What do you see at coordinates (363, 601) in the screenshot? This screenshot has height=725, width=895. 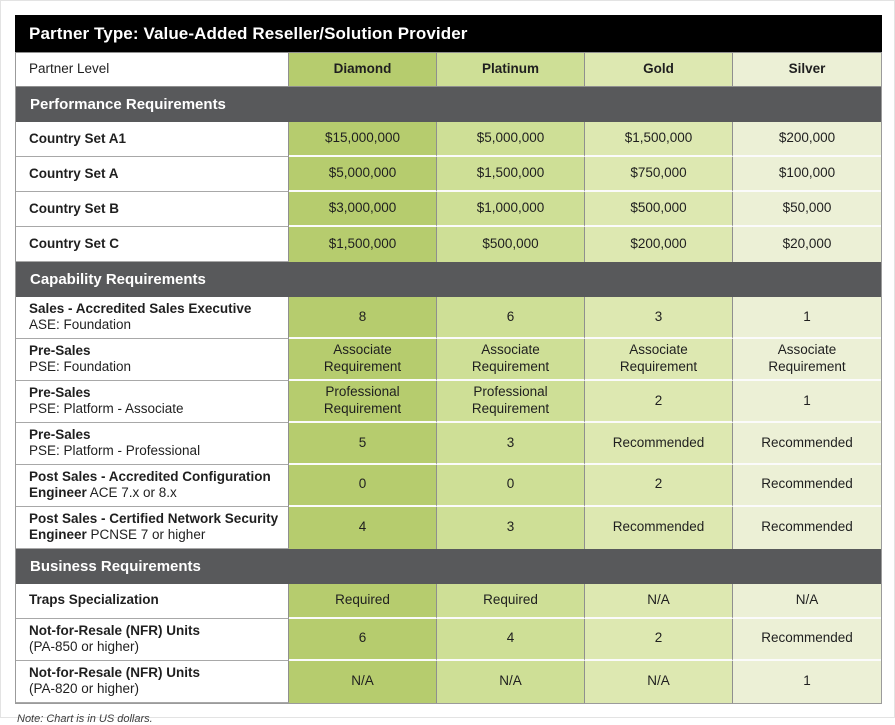 I see `value-cell: Required` at bounding box center [363, 601].